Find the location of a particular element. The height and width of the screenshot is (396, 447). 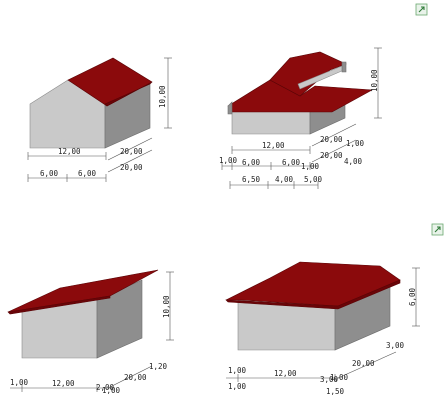

dormer-roof-house is located at coordinates (300, 93).